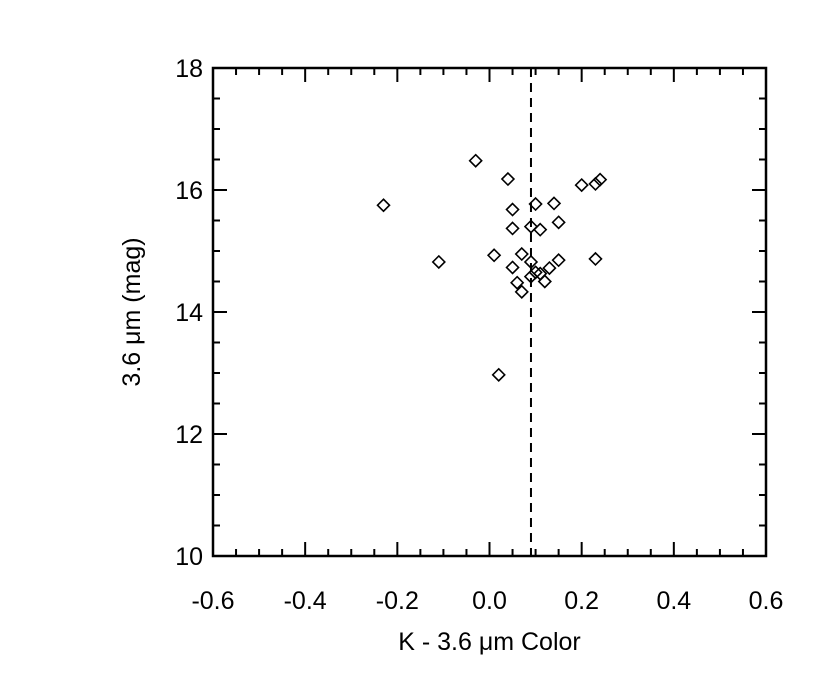  I want to click on y-tick-label: 10, so click(189, 557).